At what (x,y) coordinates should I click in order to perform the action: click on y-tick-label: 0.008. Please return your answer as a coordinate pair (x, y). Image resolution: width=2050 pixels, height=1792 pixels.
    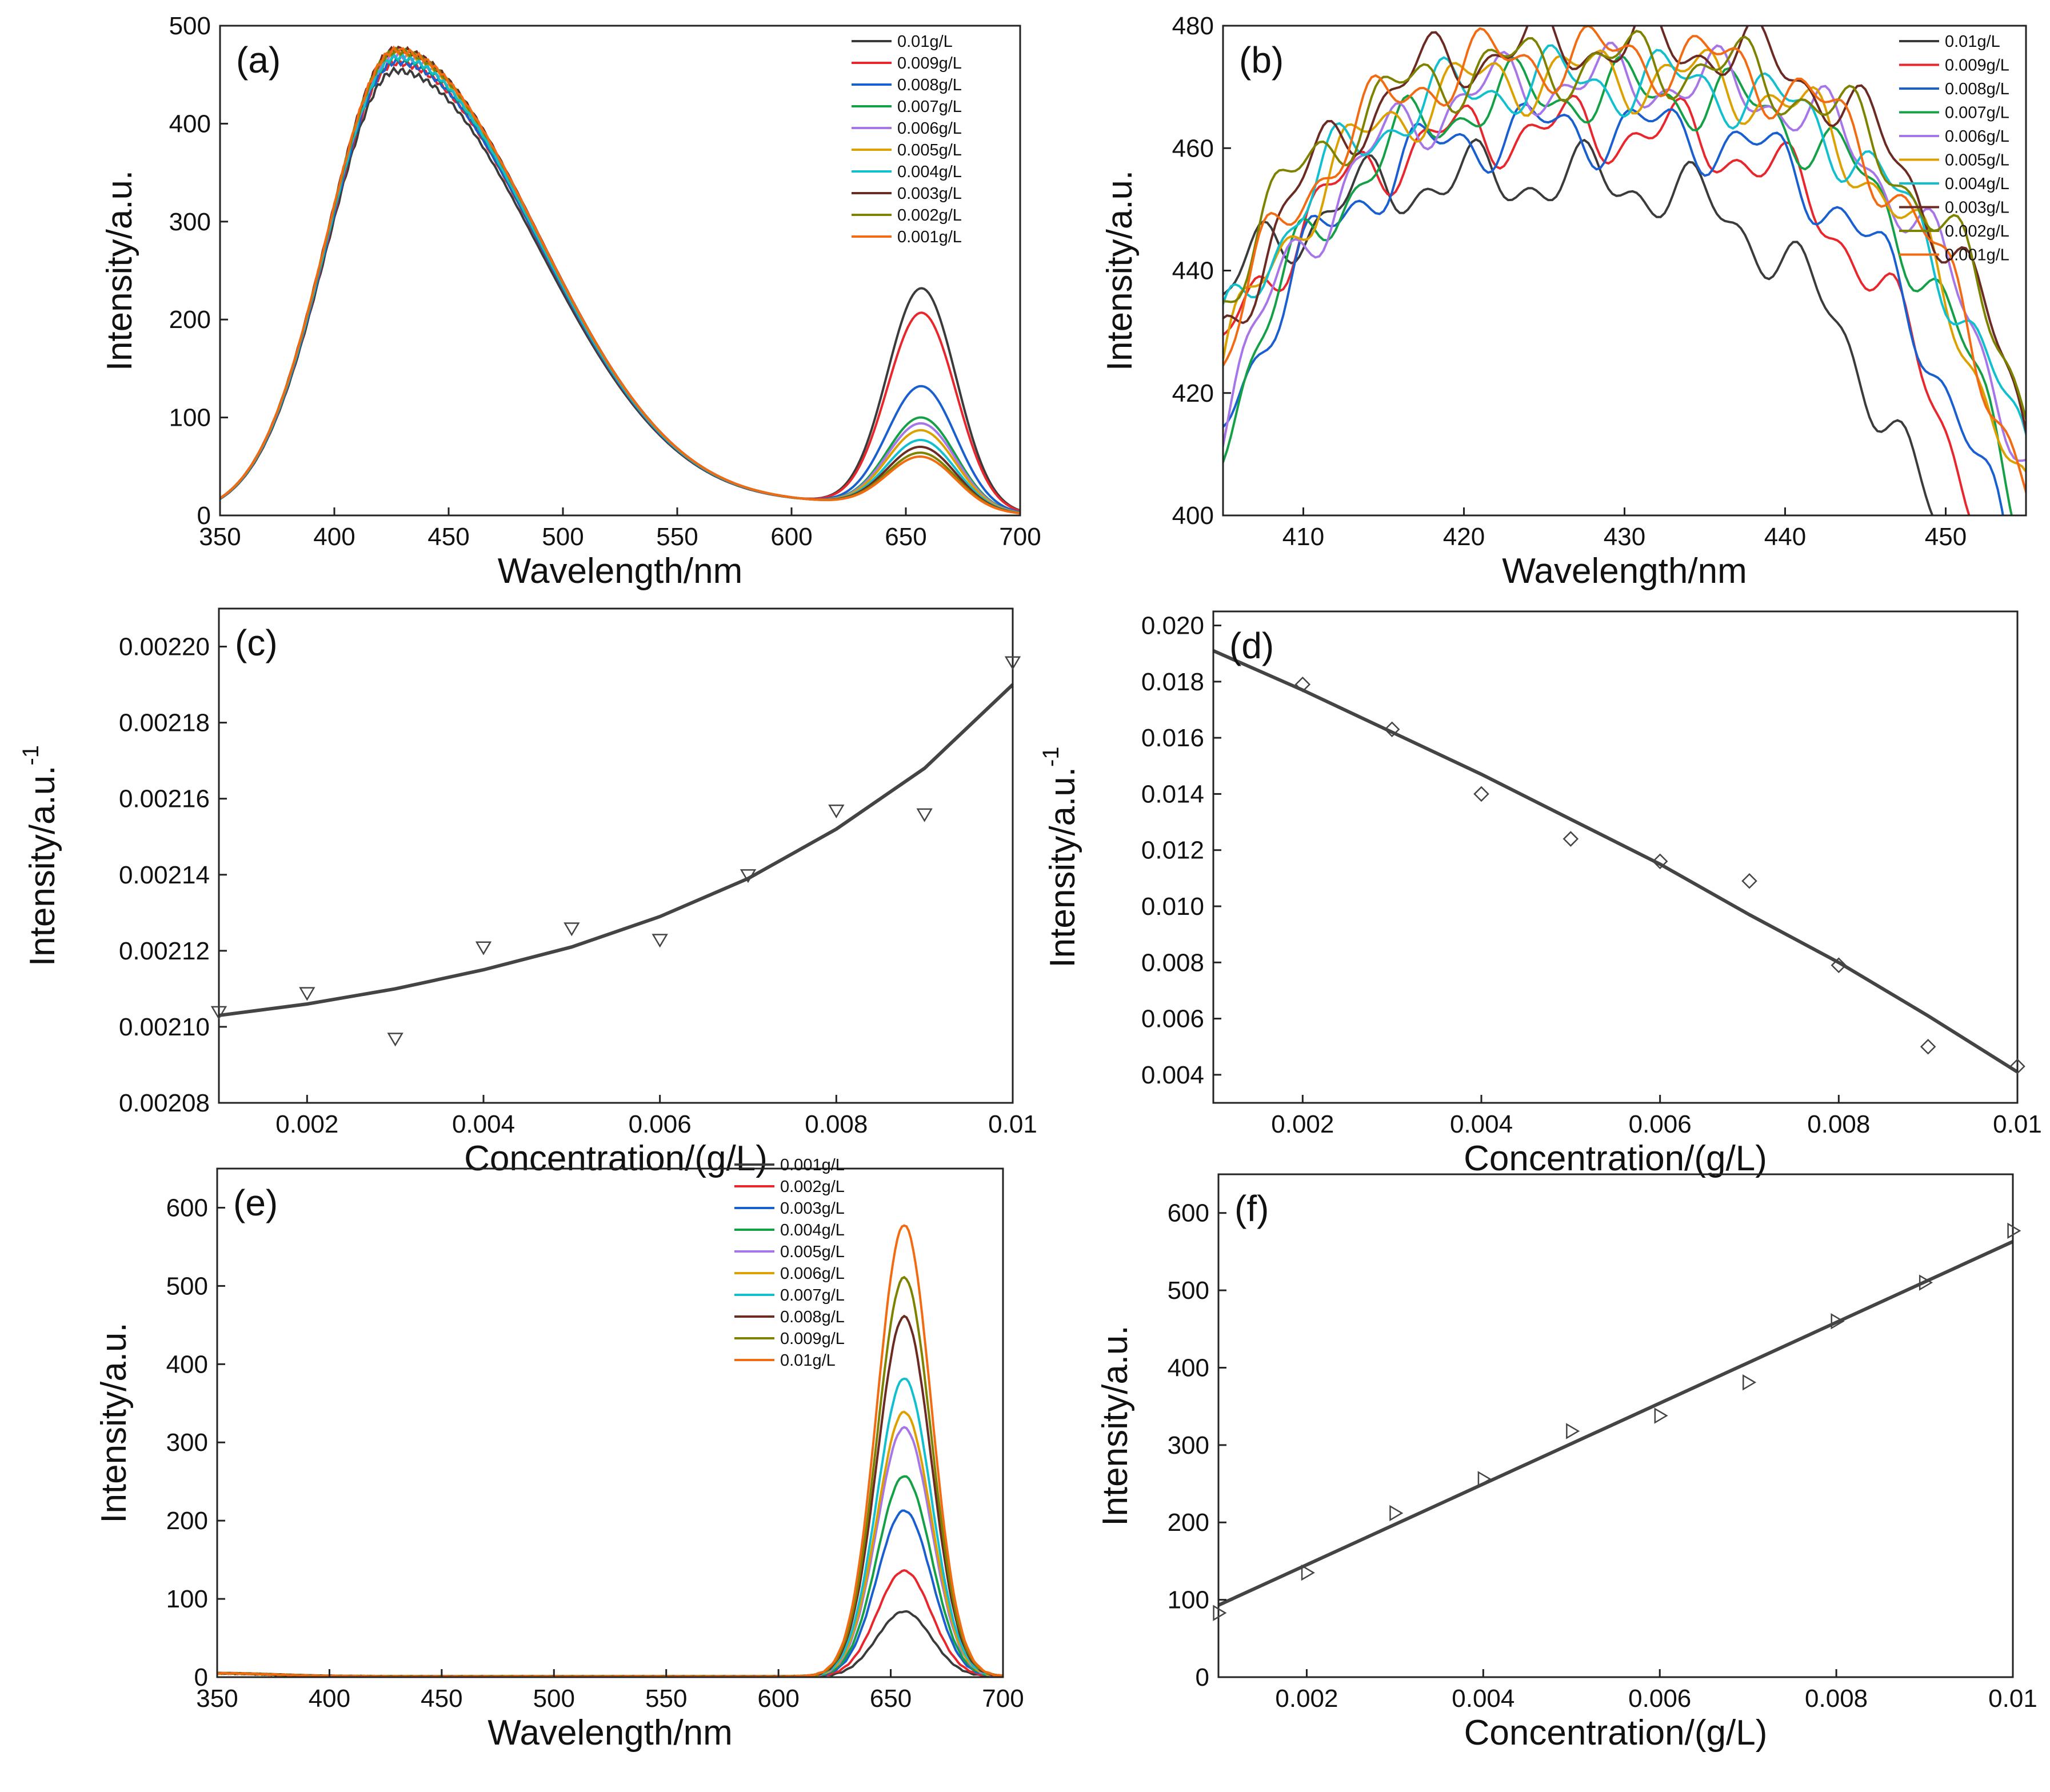
    Looking at the image, I should click on (1172, 963).